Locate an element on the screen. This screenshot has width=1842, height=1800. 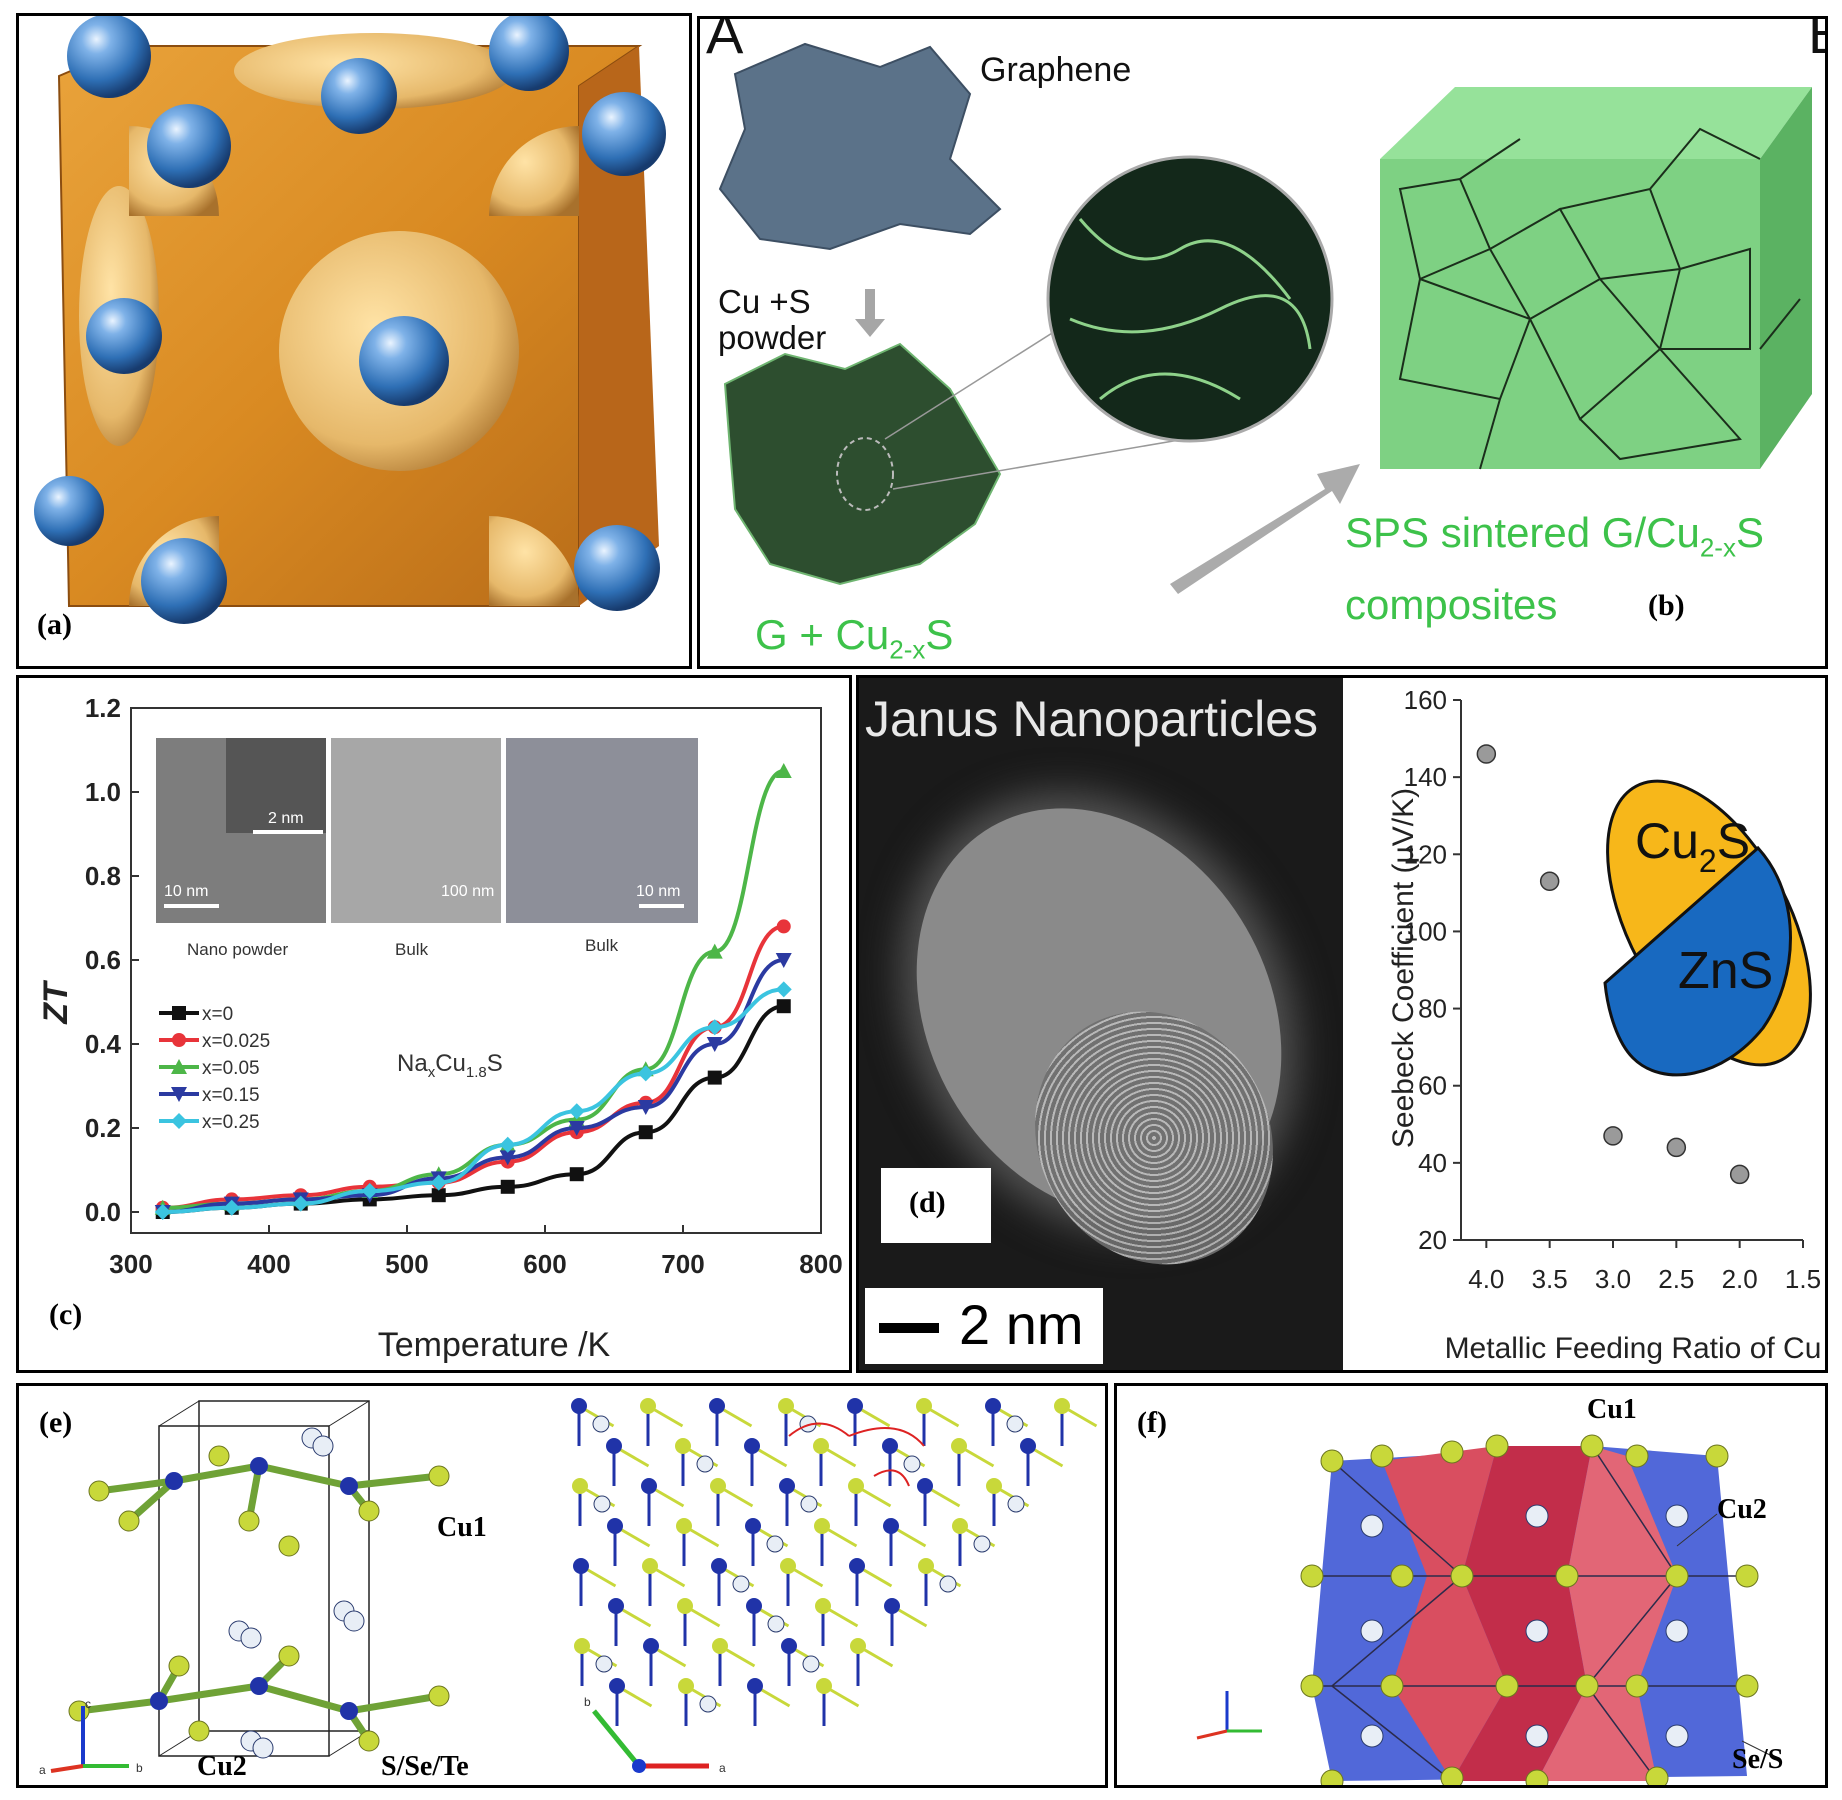
formula-label: NaxCu1.8S is located at coordinates (450, 1065).